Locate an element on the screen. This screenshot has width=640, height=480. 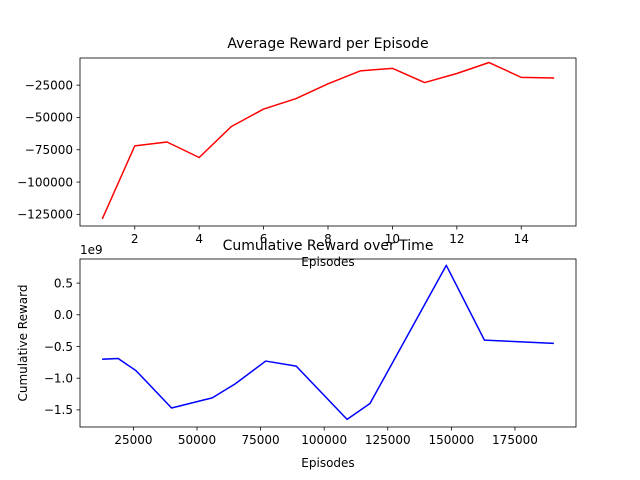
chart-0-x-tick-label-3: 8 is located at coordinates (328, 239).